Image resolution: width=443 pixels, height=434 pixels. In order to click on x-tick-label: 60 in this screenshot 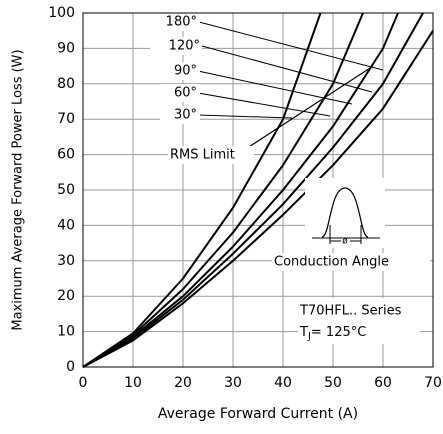, I will do `click(383, 383)`.